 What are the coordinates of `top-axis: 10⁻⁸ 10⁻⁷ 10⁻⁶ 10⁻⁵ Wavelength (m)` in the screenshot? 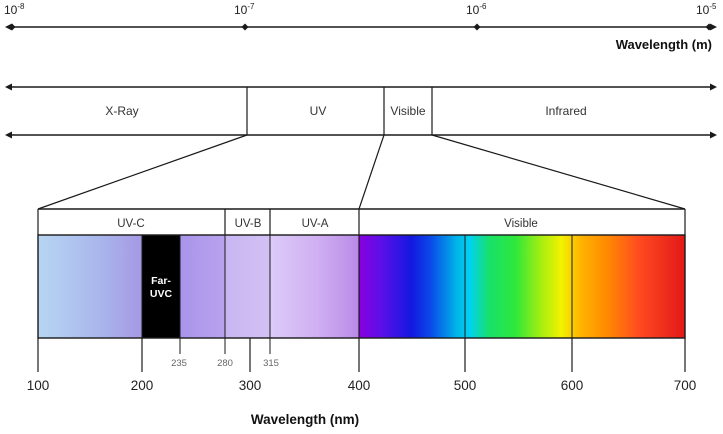 It's located at (360, 27).